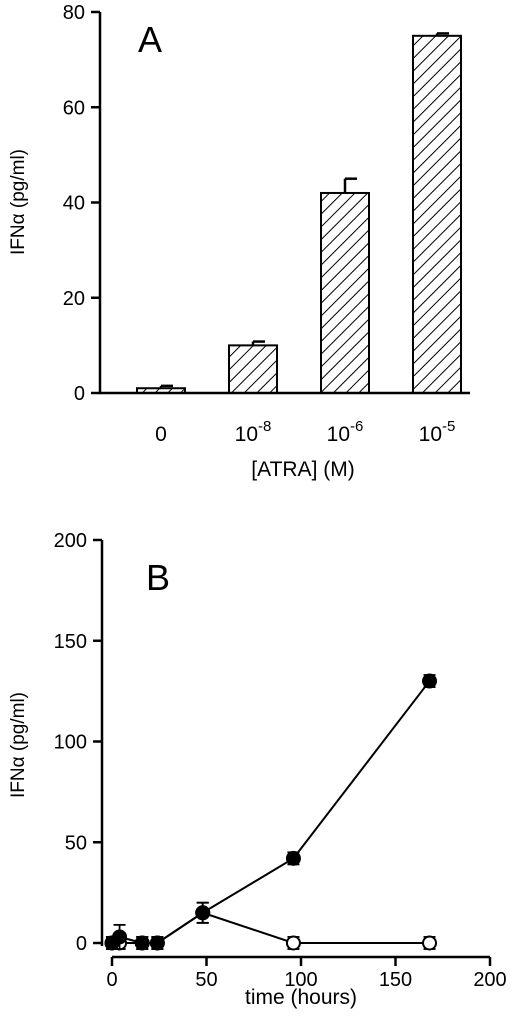 The width and height of the screenshot is (520, 1020). I want to click on panel-a-category-label: 10-5, so click(437, 432).